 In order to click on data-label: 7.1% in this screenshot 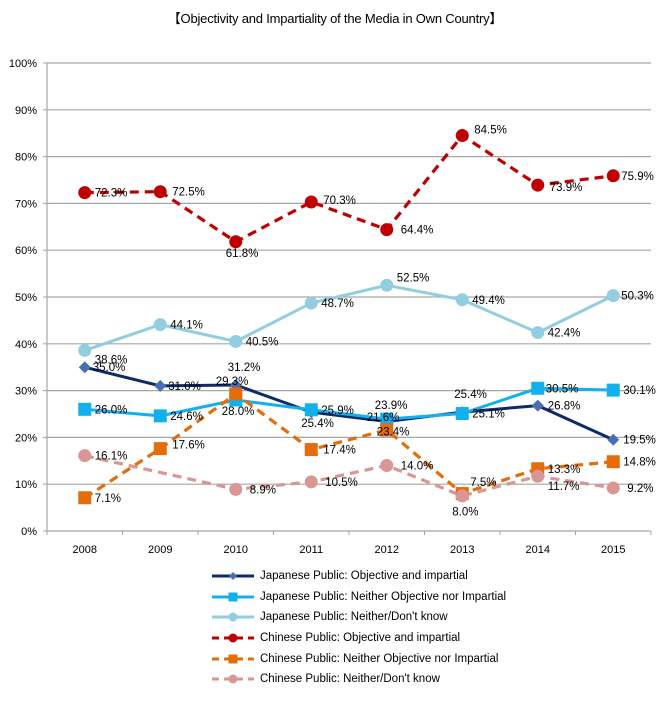, I will do `click(108, 499)`.